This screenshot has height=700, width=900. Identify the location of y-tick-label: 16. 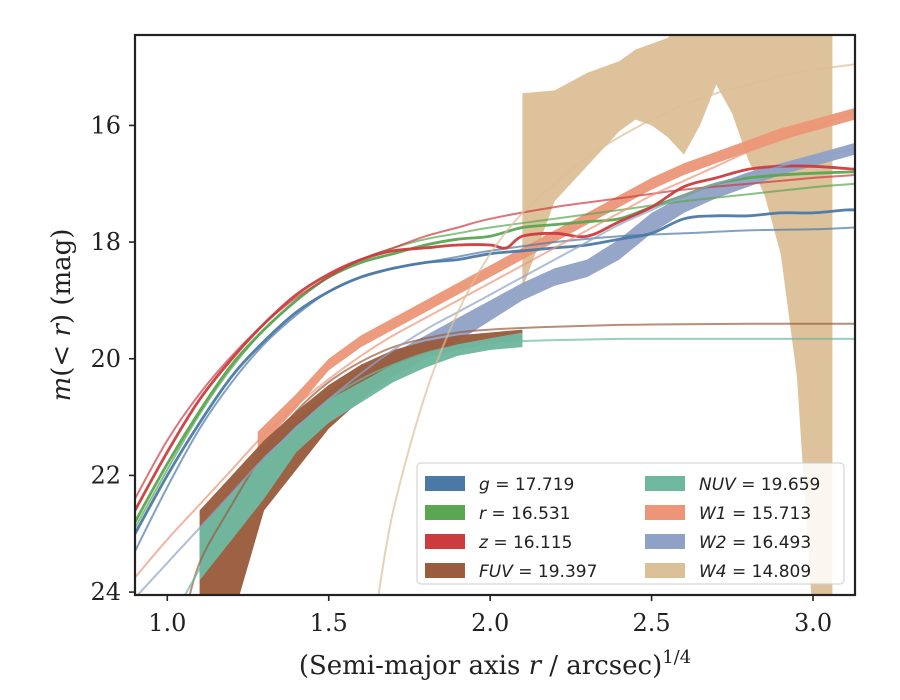
(105, 125).